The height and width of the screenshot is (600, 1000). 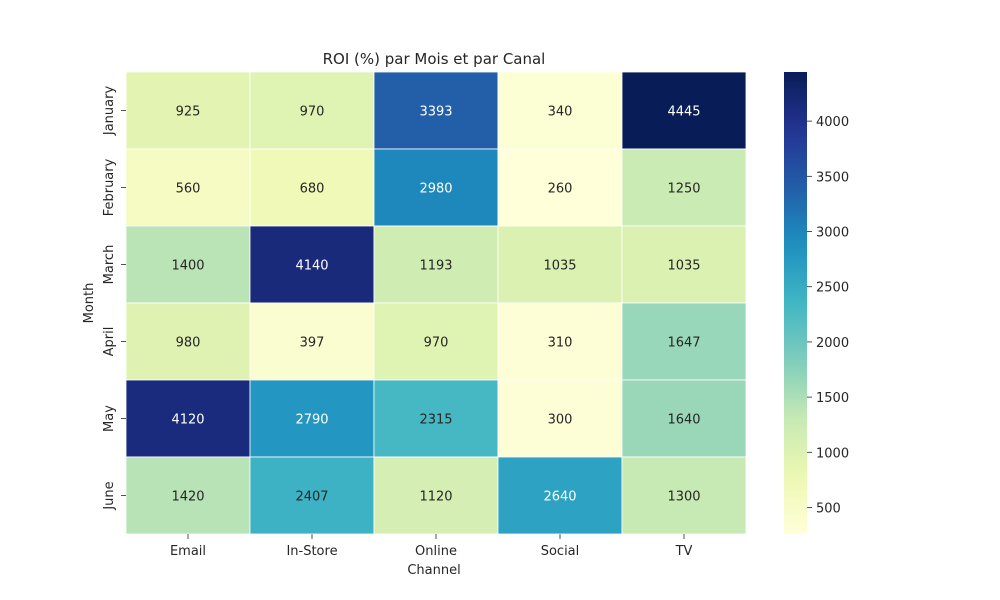 I want to click on cell-value-label: 1647, so click(x=683, y=343).